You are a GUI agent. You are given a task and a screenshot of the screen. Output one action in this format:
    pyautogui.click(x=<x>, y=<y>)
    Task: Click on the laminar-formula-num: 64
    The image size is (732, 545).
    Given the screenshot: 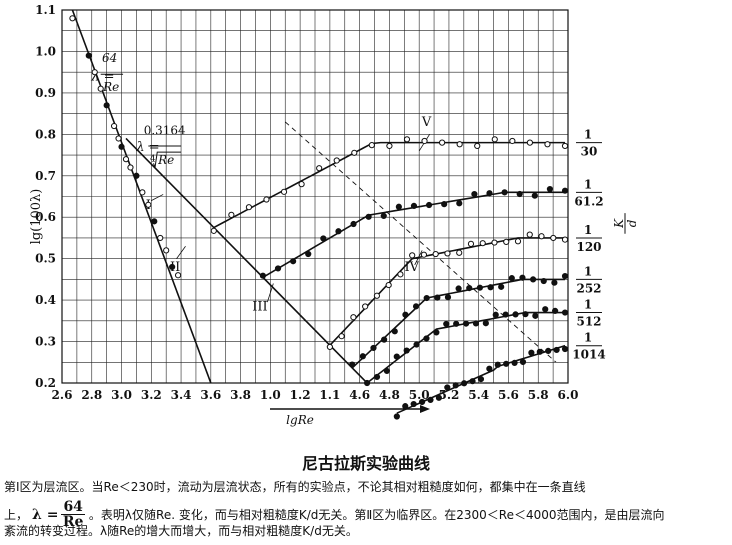 What is the action you would take?
    pyautogui.click(x=109, y=58)
    